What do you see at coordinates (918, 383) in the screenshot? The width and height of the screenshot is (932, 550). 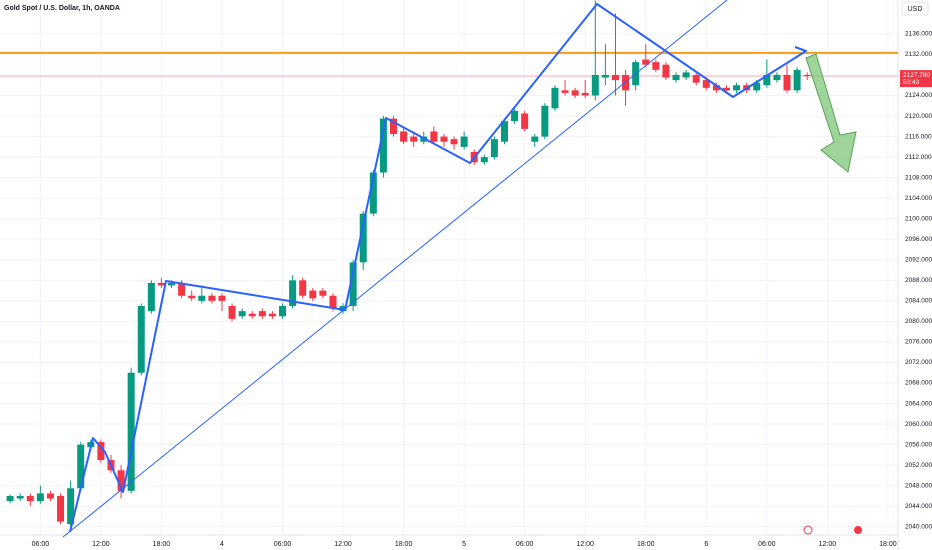 I see `y-tick-label: 2068.000` at bounding box center [918, 383].